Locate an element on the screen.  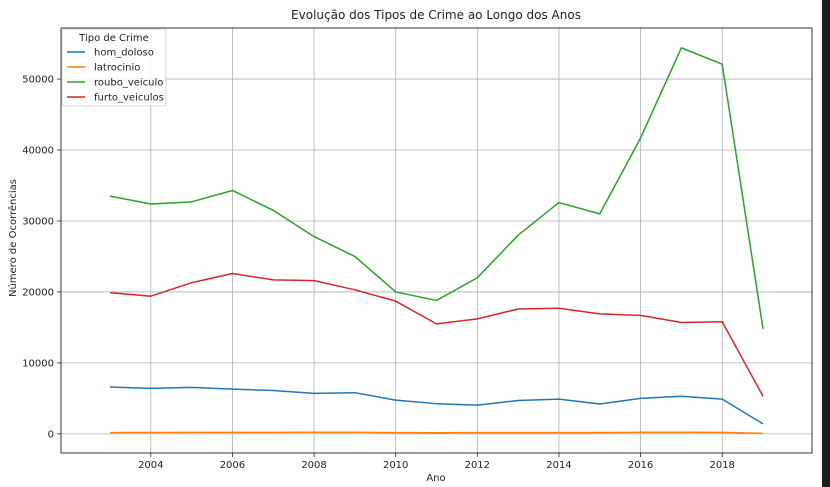
y-tick-label: 40000 is located at coordinates (38, 151).